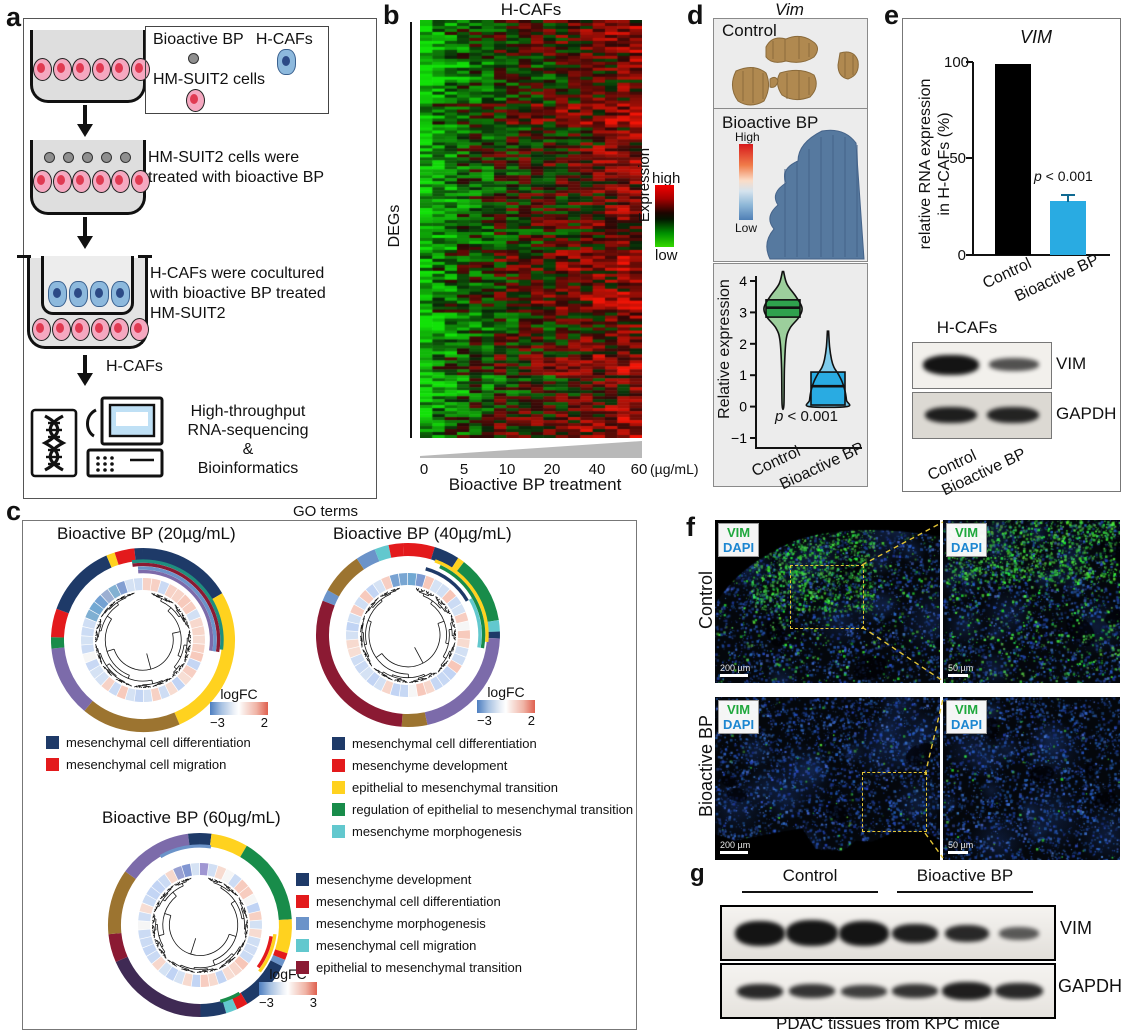 The image size is (1121, 1034). What do you see at coordinates (664, 216) in the screenshot?
I see `expression-colorbar` at bounding box center [664, 216].